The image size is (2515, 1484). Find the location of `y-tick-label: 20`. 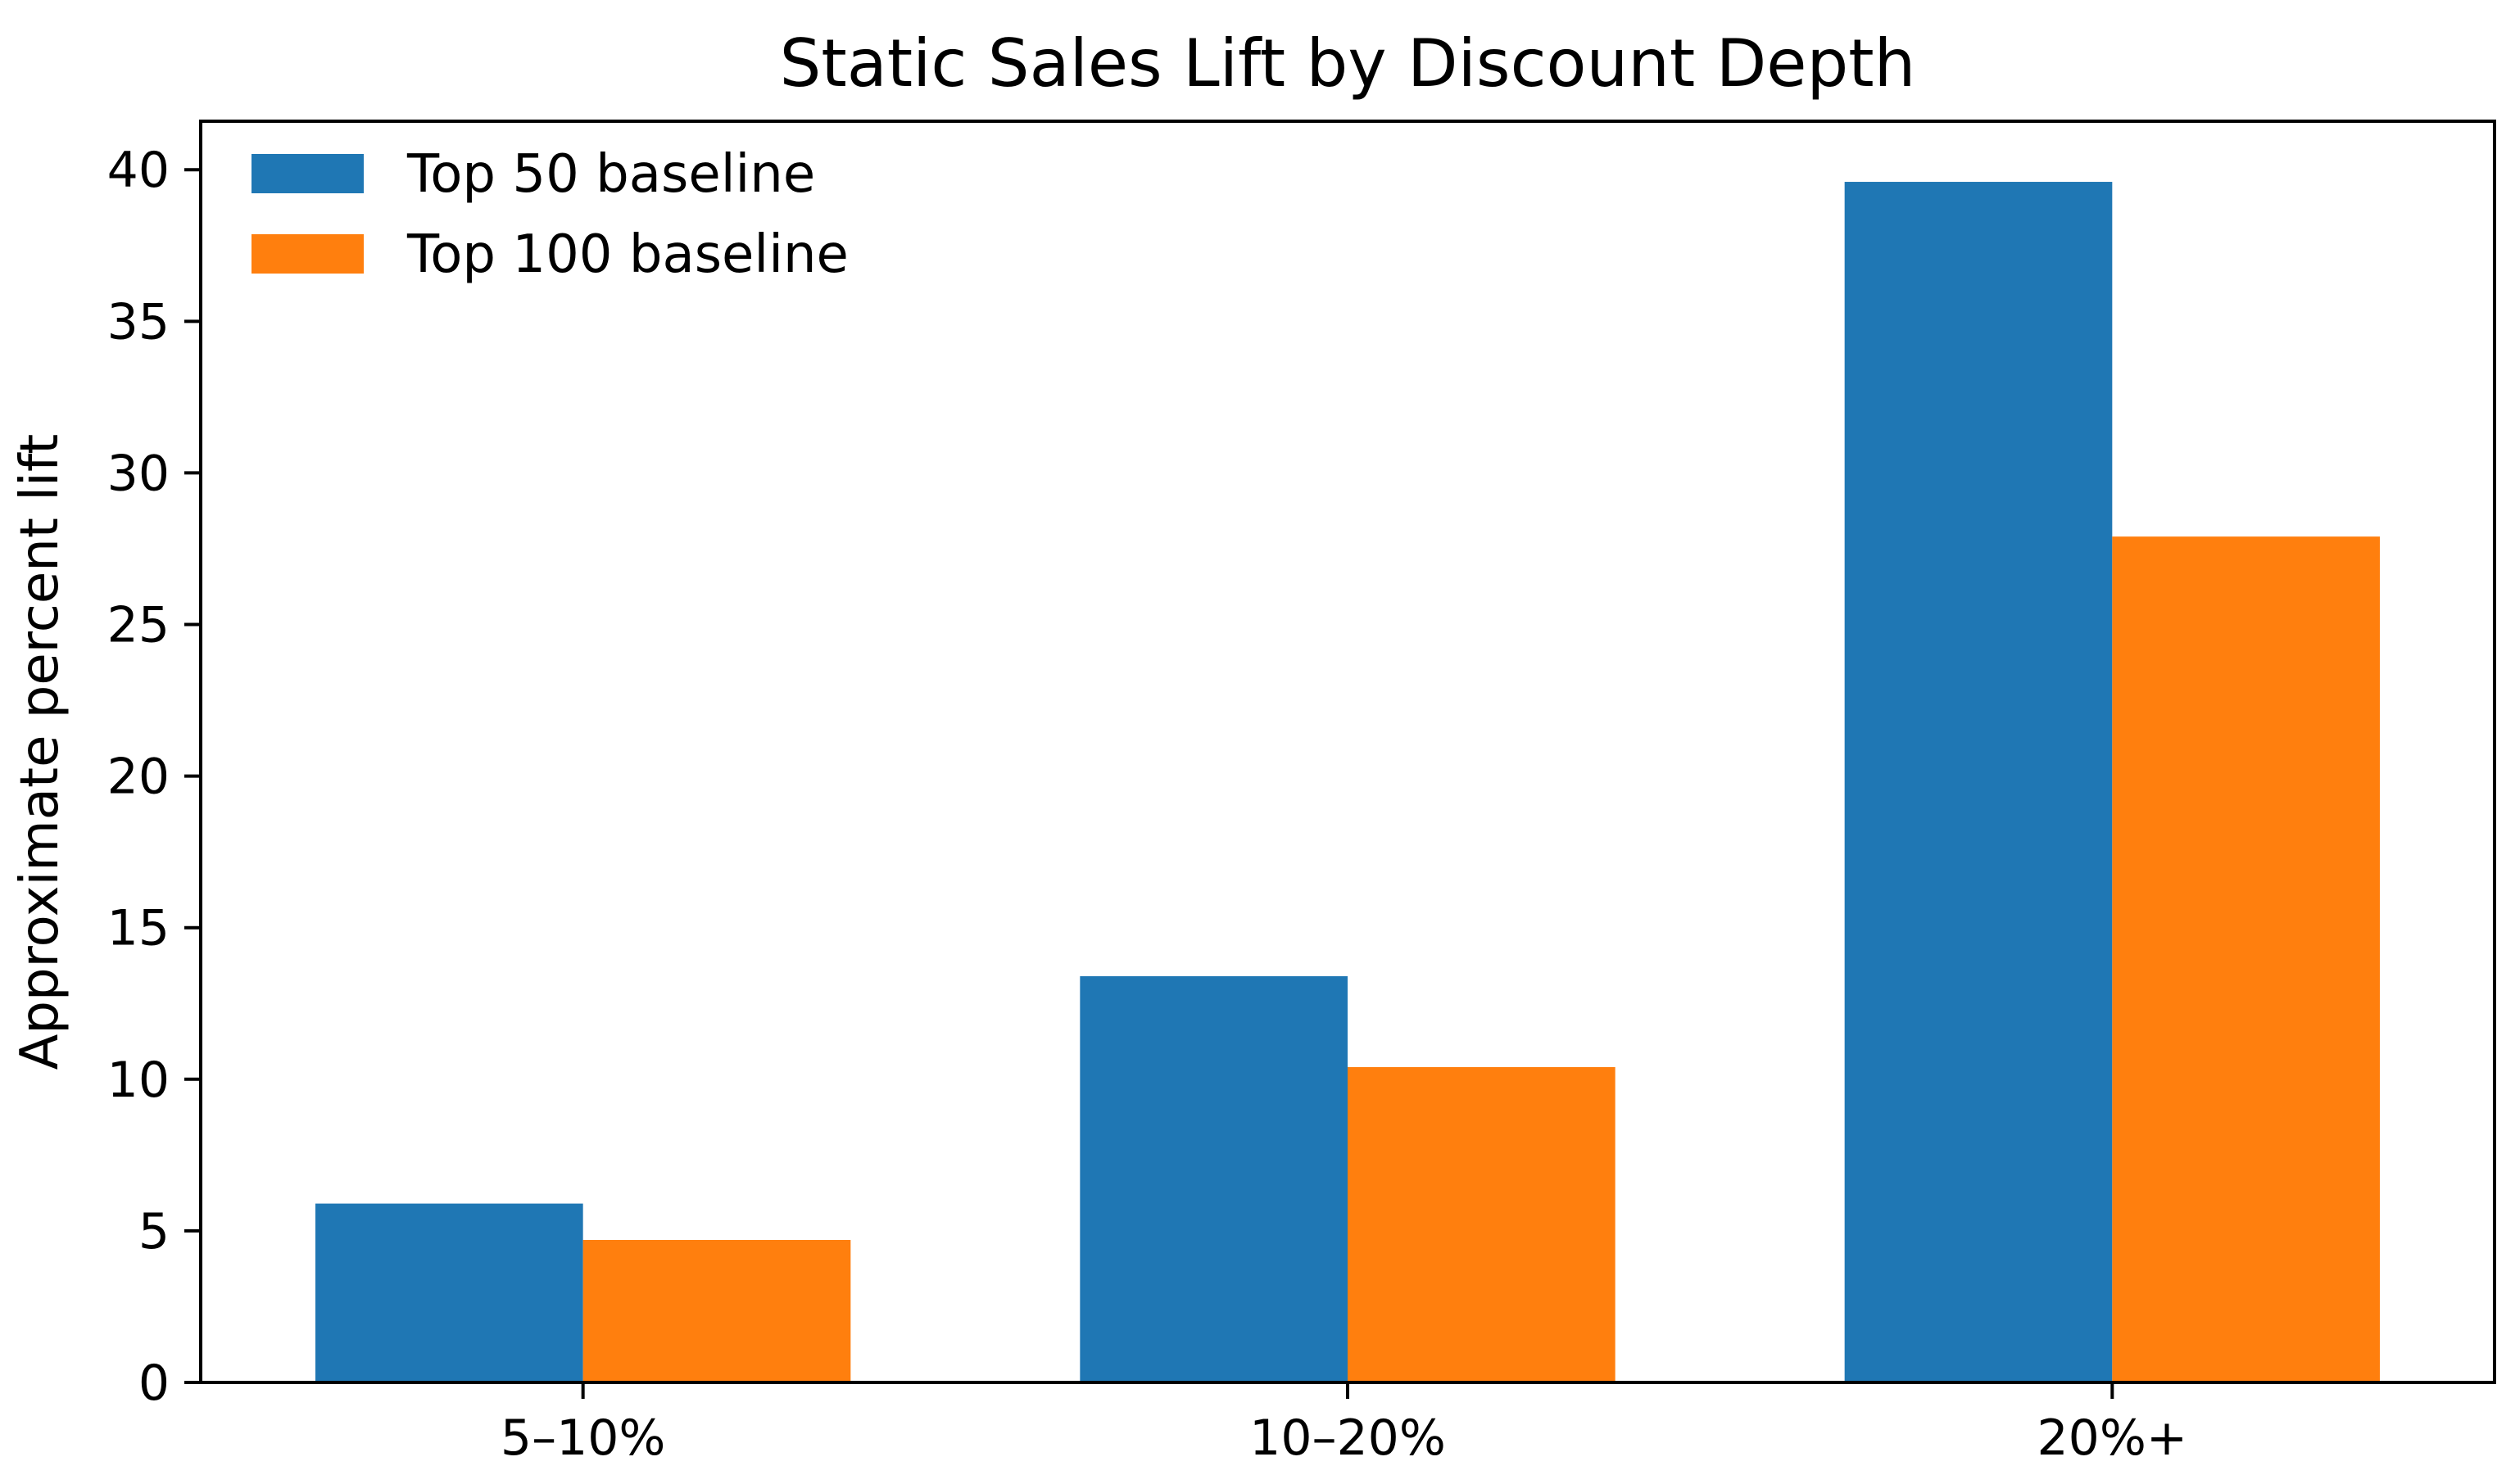

y-tick-label: 20 is located at coordinates (139, 777).